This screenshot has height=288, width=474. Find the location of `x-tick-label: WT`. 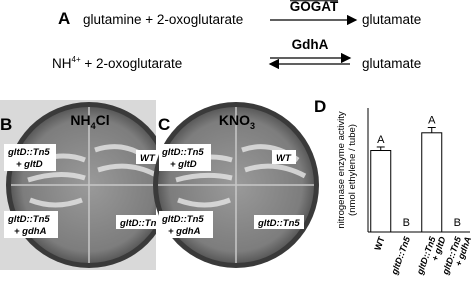

x-tick-label: WT is located at coordinates (379, 243).